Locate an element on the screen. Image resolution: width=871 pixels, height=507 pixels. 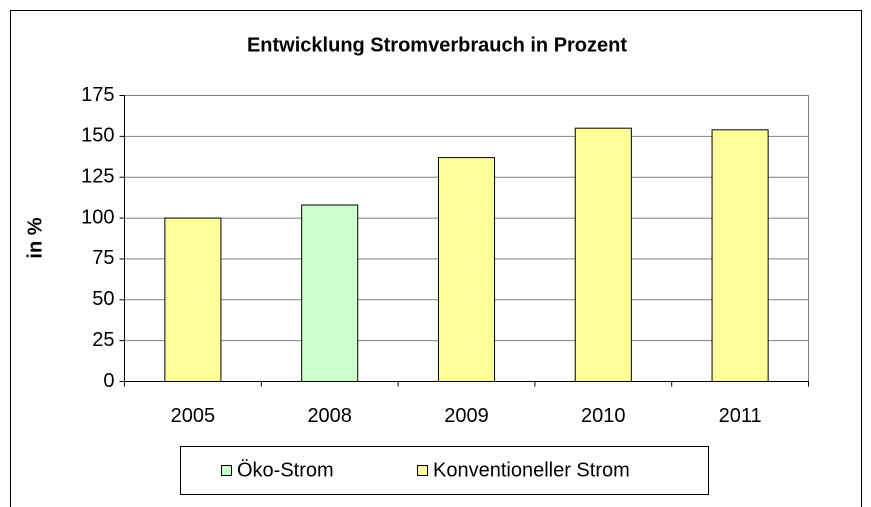
legend-label: Konventioneller Strom is located at coordinates (531, 470).